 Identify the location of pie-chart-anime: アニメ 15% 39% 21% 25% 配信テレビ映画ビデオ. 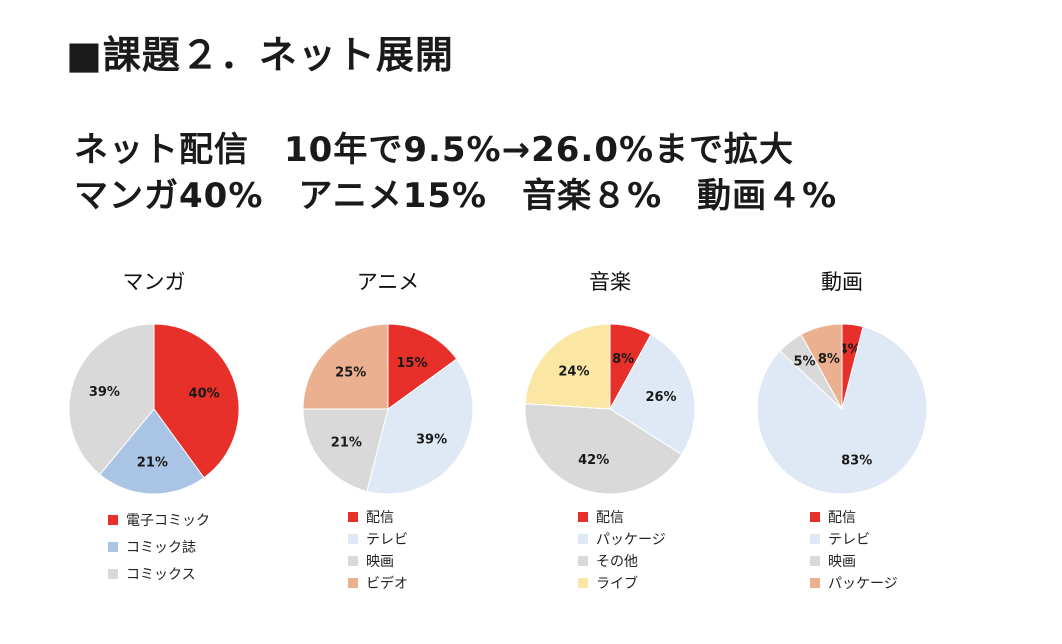
(388, 446).